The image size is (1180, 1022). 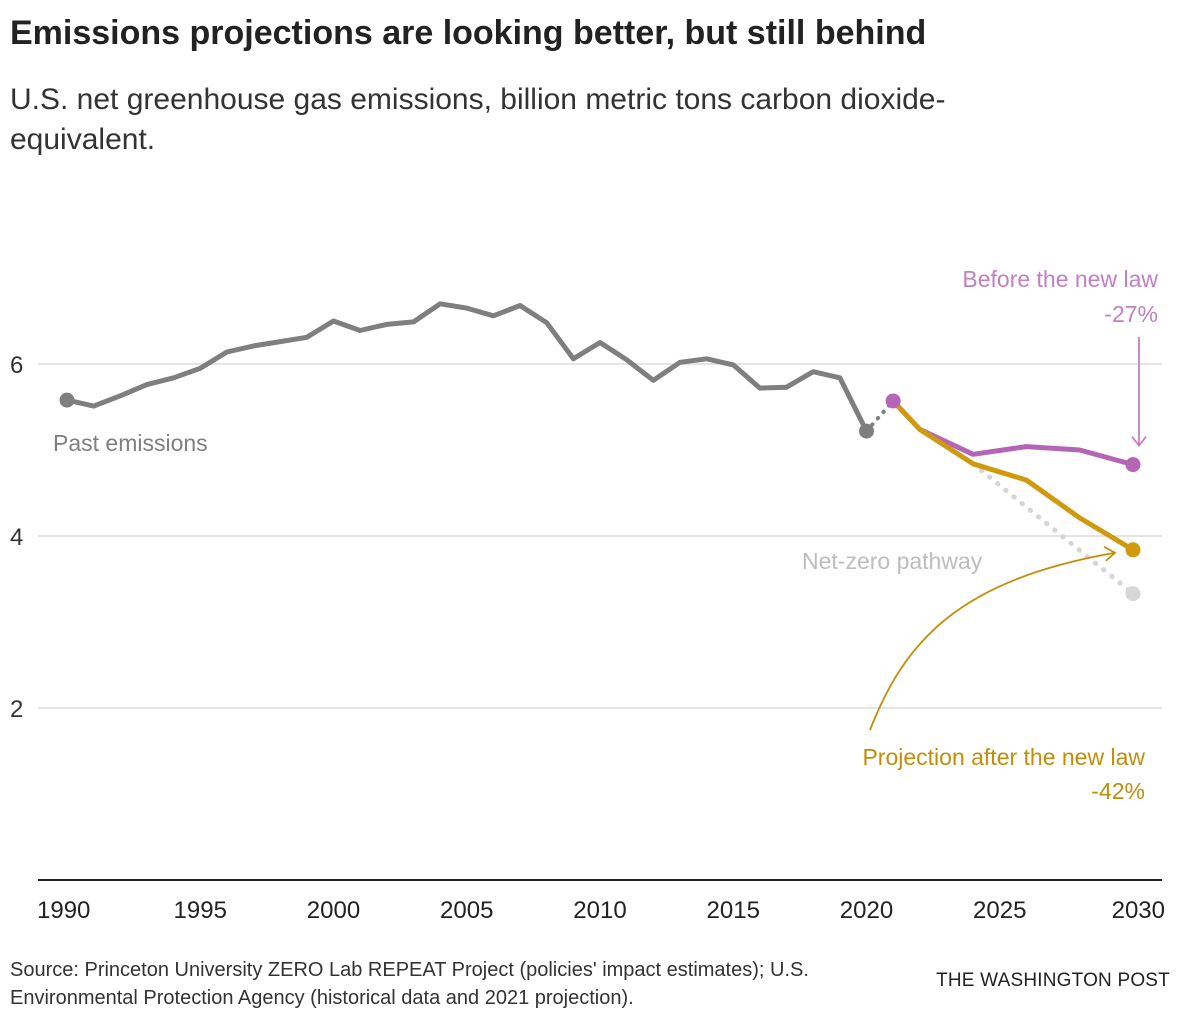 I want to click on before-law-arrowhead, so click(x=1139, y=442).